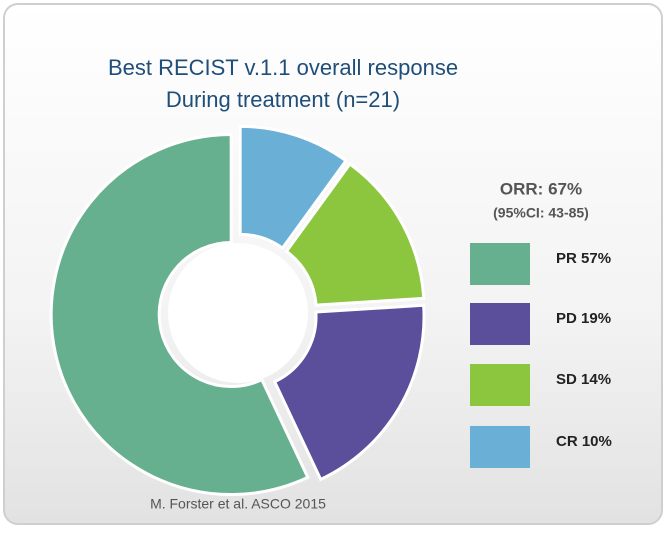 The image size is (666, 533). Describe the element at coordinates (596, 318) in the screenshot. I see `legend-value: 19%` at that location.